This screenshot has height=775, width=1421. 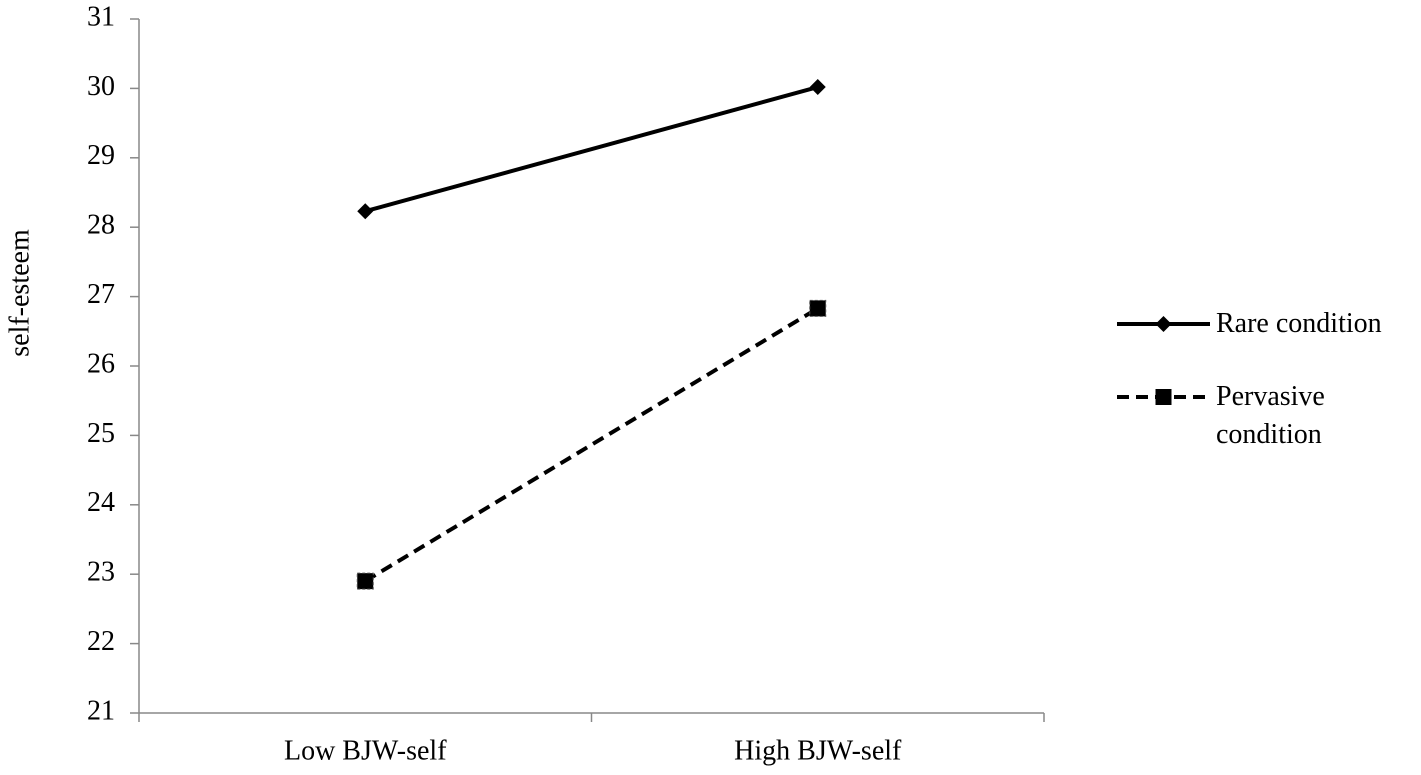 What do you see at coordinates (818, 750) in the screenshot?
I see `x-tick-label: High BJW-self` at bounding box center [818, 750].